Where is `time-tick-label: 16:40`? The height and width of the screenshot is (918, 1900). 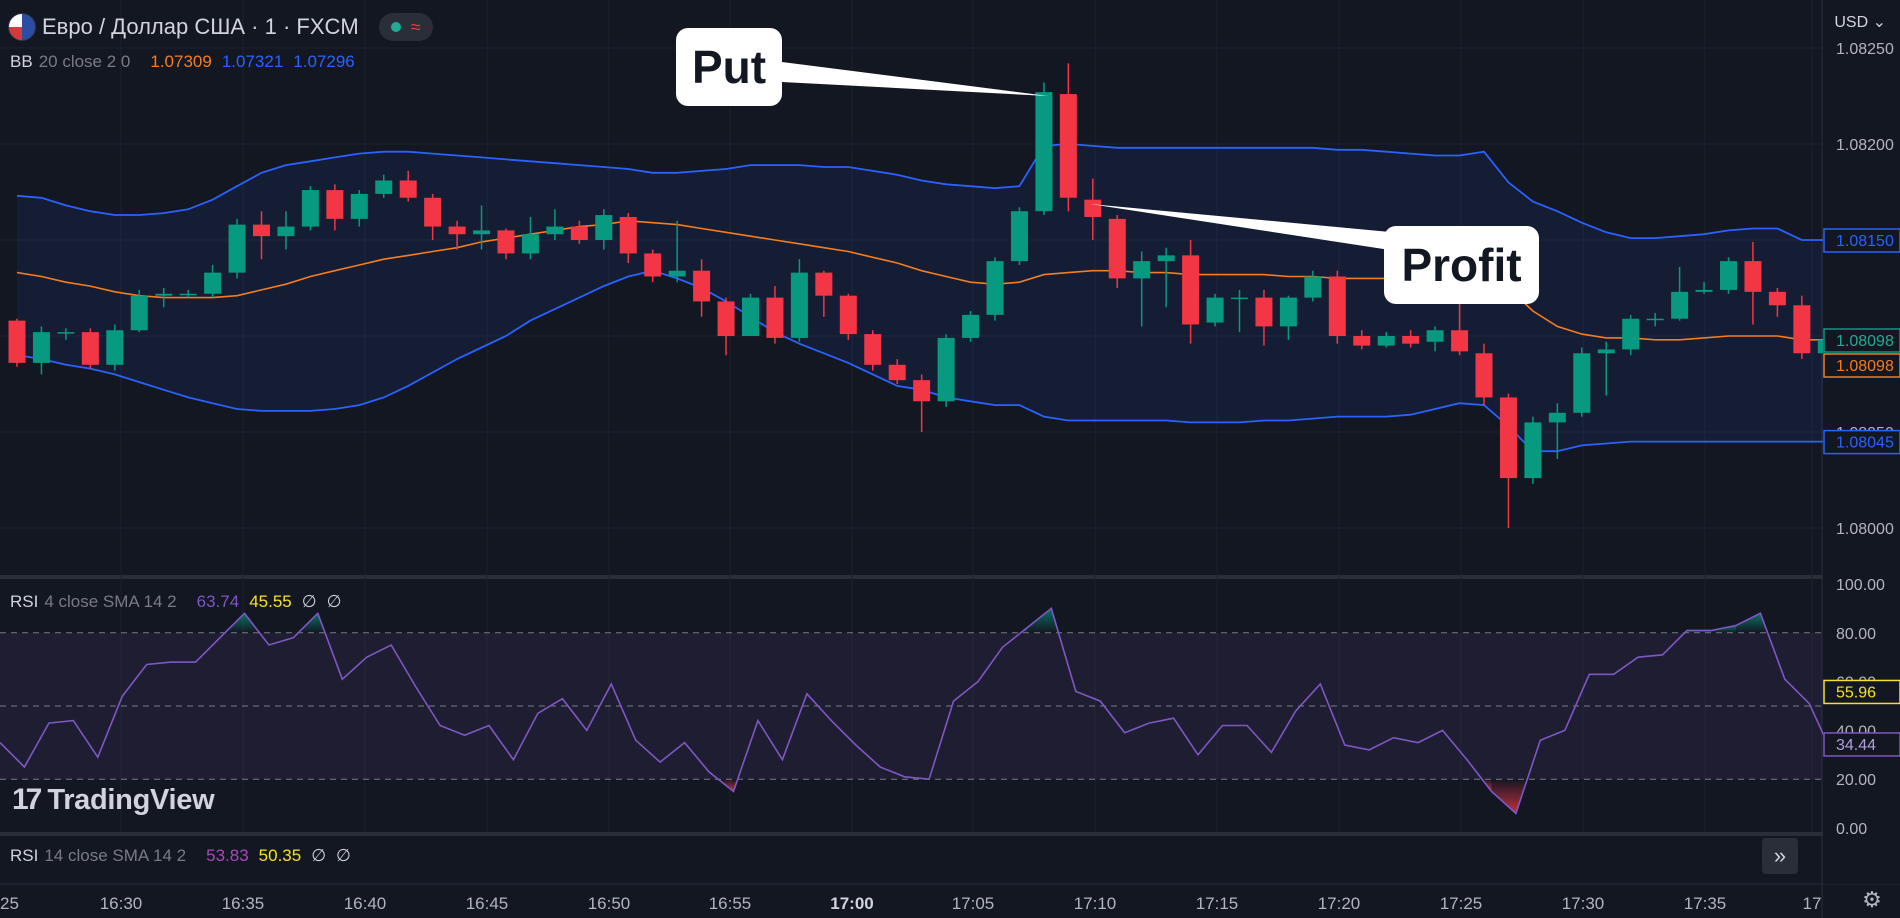 time-tick-label: 16:40 is located at coordinates (365, 903).